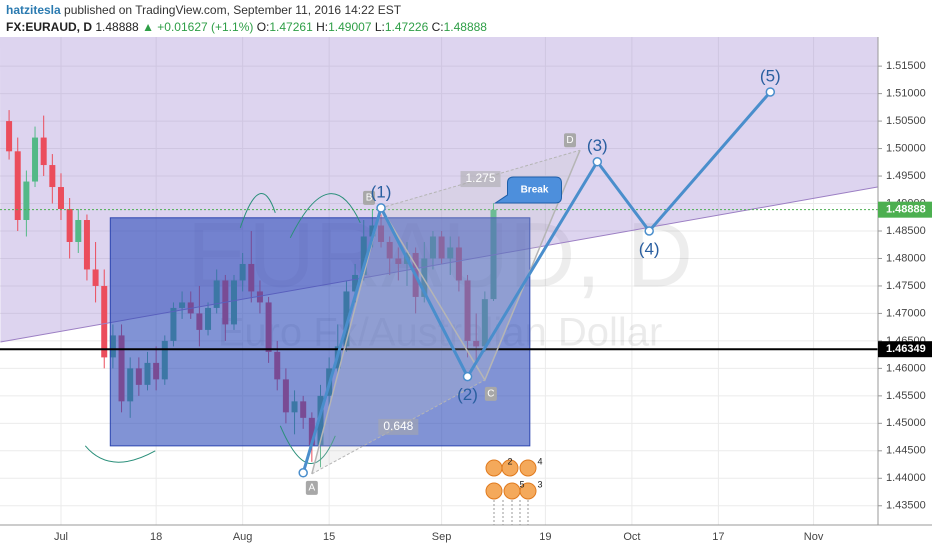 The image size is (932, 550). I want to click on harmonic-label: C, so click(490, 394).